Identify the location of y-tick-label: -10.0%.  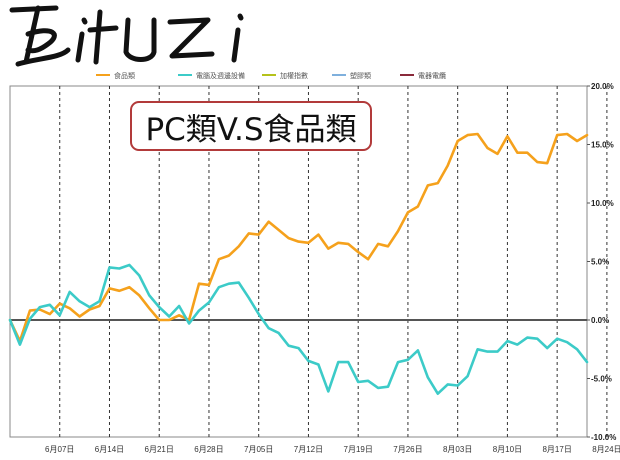
(603, 437).